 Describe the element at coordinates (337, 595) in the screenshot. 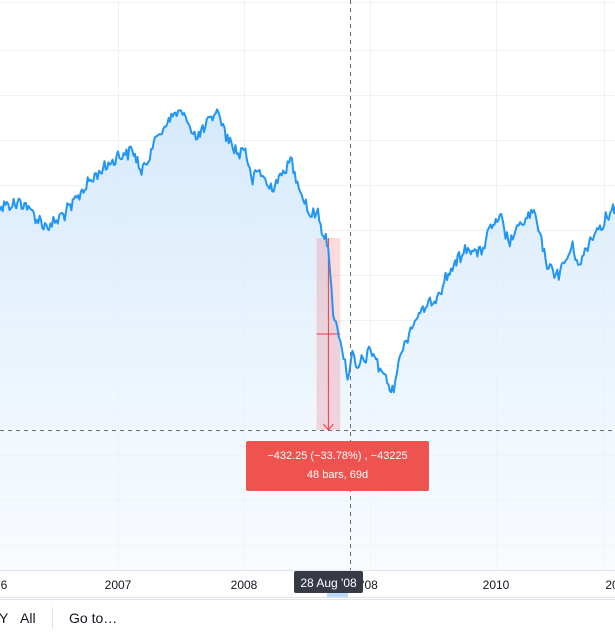

I see `measure-range-axis-highlight` at that location.